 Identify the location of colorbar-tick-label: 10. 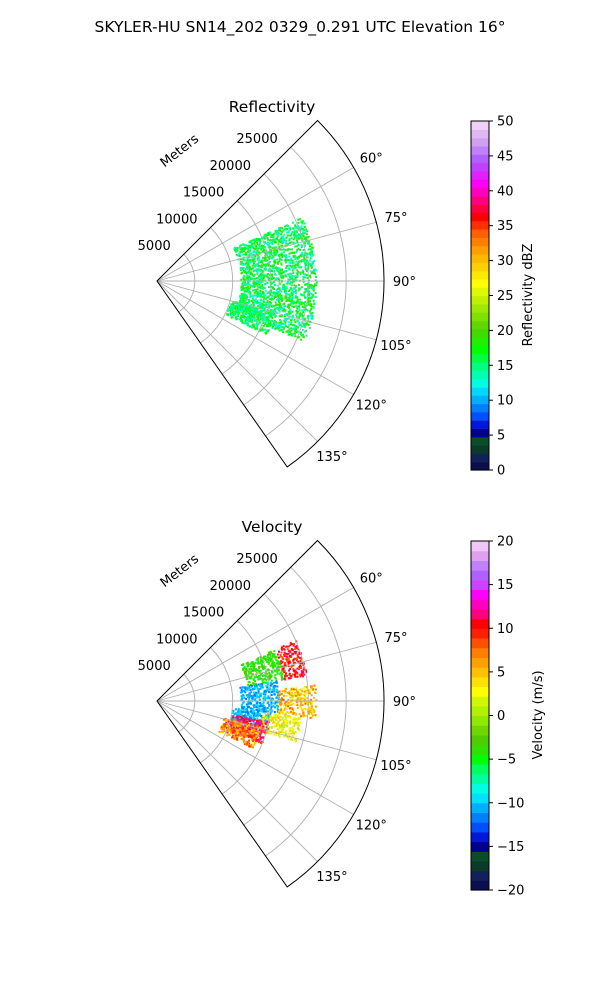
(505, 401).